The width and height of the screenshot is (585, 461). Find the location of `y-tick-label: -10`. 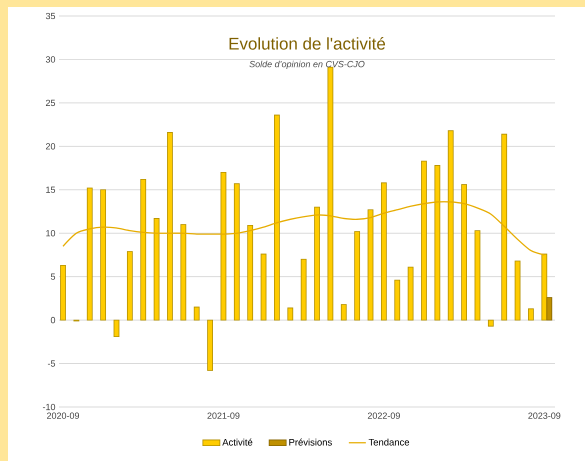

y-tick-label: -10 is located at coordinates (49, 407).